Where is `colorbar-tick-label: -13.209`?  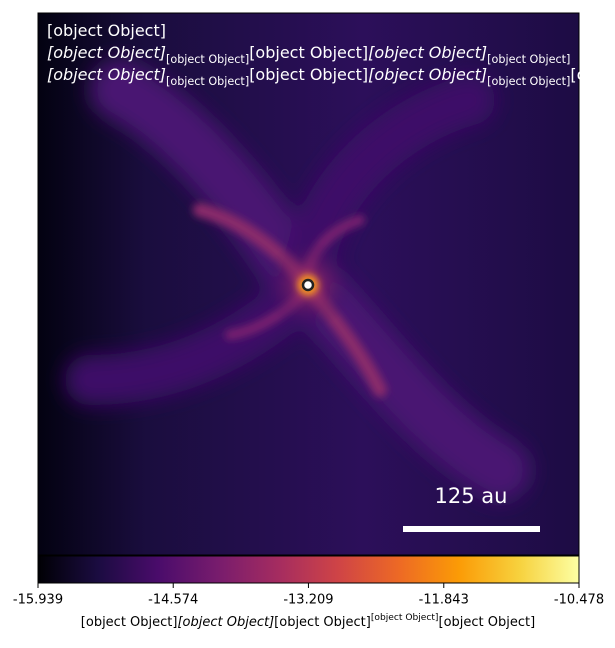 colorbar-tick-label: -13.209 is located at coordinates (308, 600).